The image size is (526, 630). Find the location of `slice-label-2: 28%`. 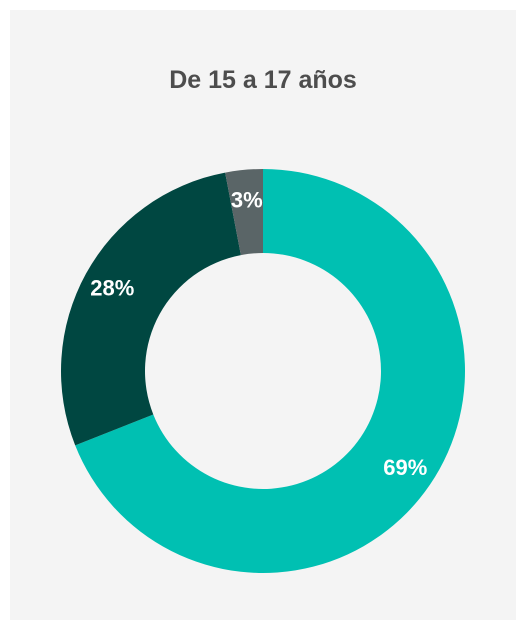

slice-label-2: 28% is located at coordinates (112, 288).